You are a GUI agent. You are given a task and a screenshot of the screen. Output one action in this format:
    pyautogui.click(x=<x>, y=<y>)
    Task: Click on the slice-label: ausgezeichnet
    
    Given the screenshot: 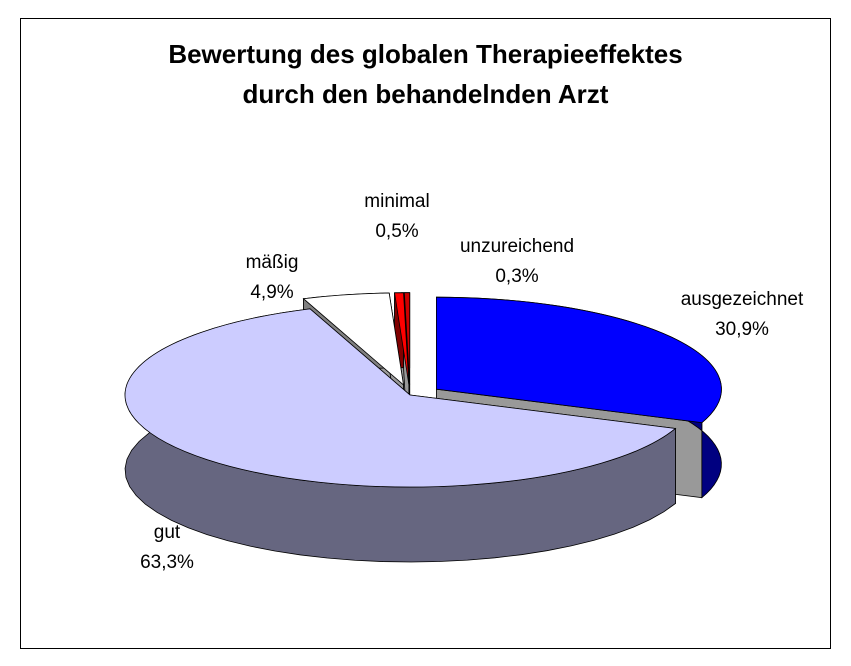 What is the action you would take?
    pyautogui.click(x=742, y=299)
    